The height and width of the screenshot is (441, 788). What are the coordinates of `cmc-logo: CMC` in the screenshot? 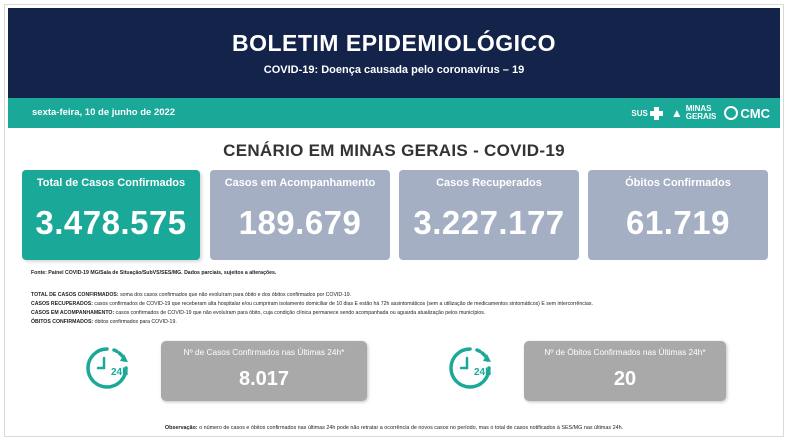 It's located at (747, 113).